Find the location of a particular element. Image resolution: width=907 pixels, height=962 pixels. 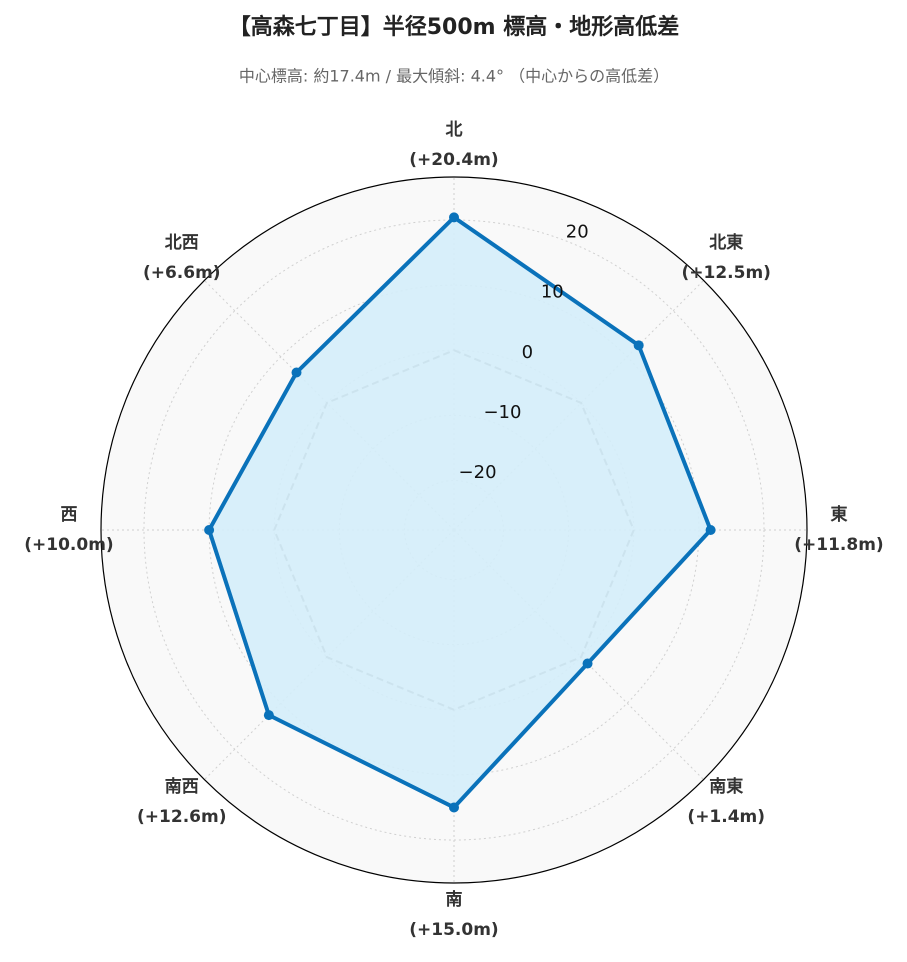

value-label: (+20.4m) is located at coordinates (453, 160).